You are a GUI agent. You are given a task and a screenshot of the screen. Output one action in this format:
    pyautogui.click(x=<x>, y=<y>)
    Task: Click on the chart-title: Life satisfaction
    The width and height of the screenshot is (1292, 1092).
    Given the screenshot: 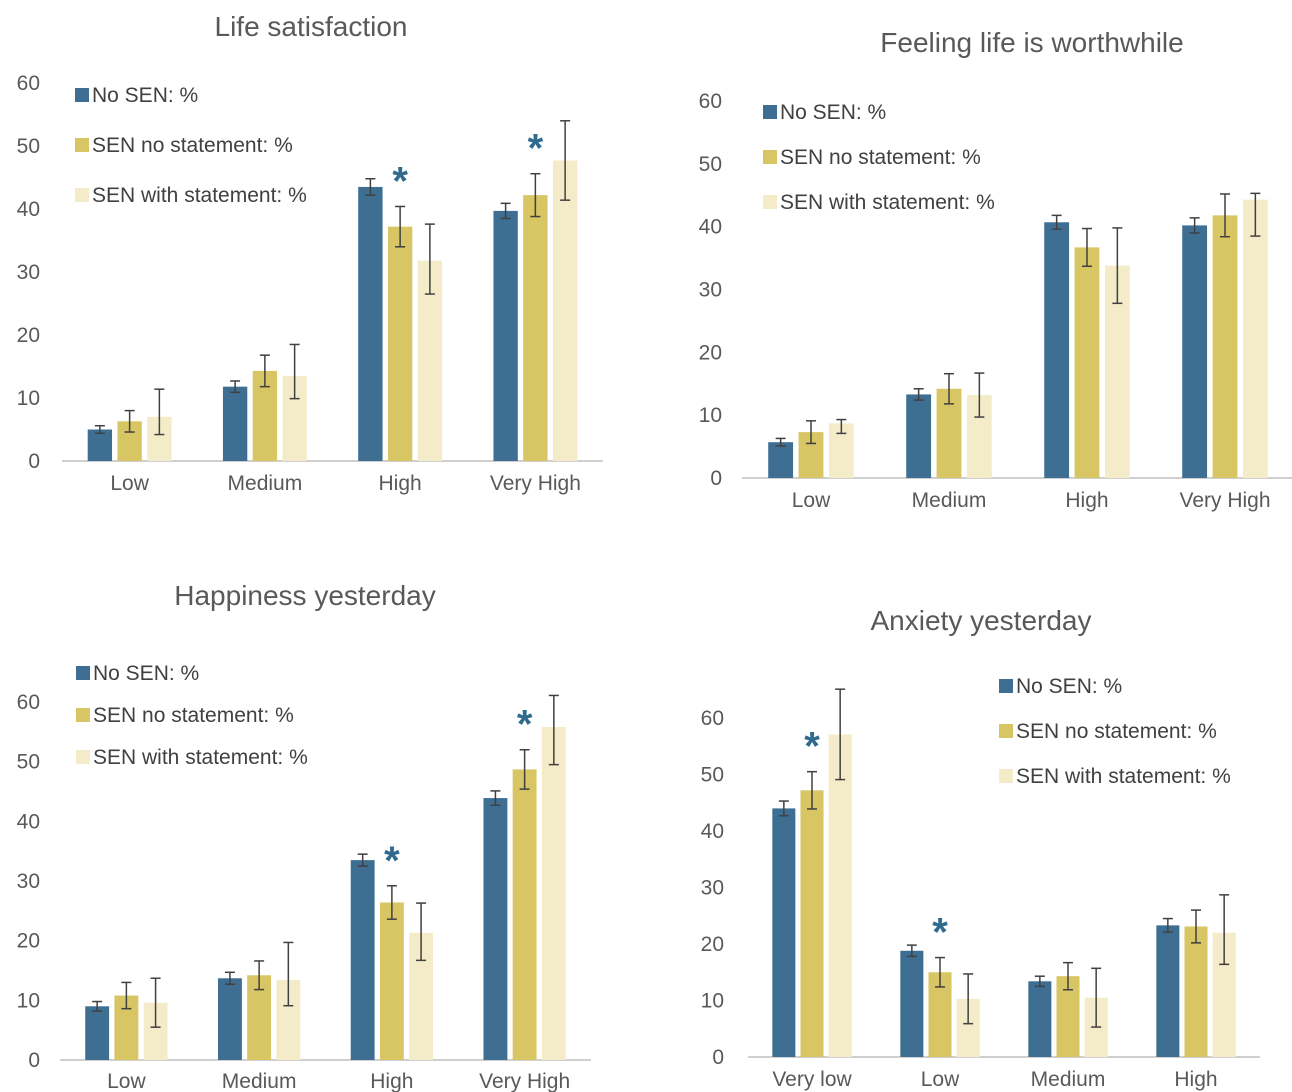 What is the action you would take?
    pyautogui.click(x=311, y=26)
    